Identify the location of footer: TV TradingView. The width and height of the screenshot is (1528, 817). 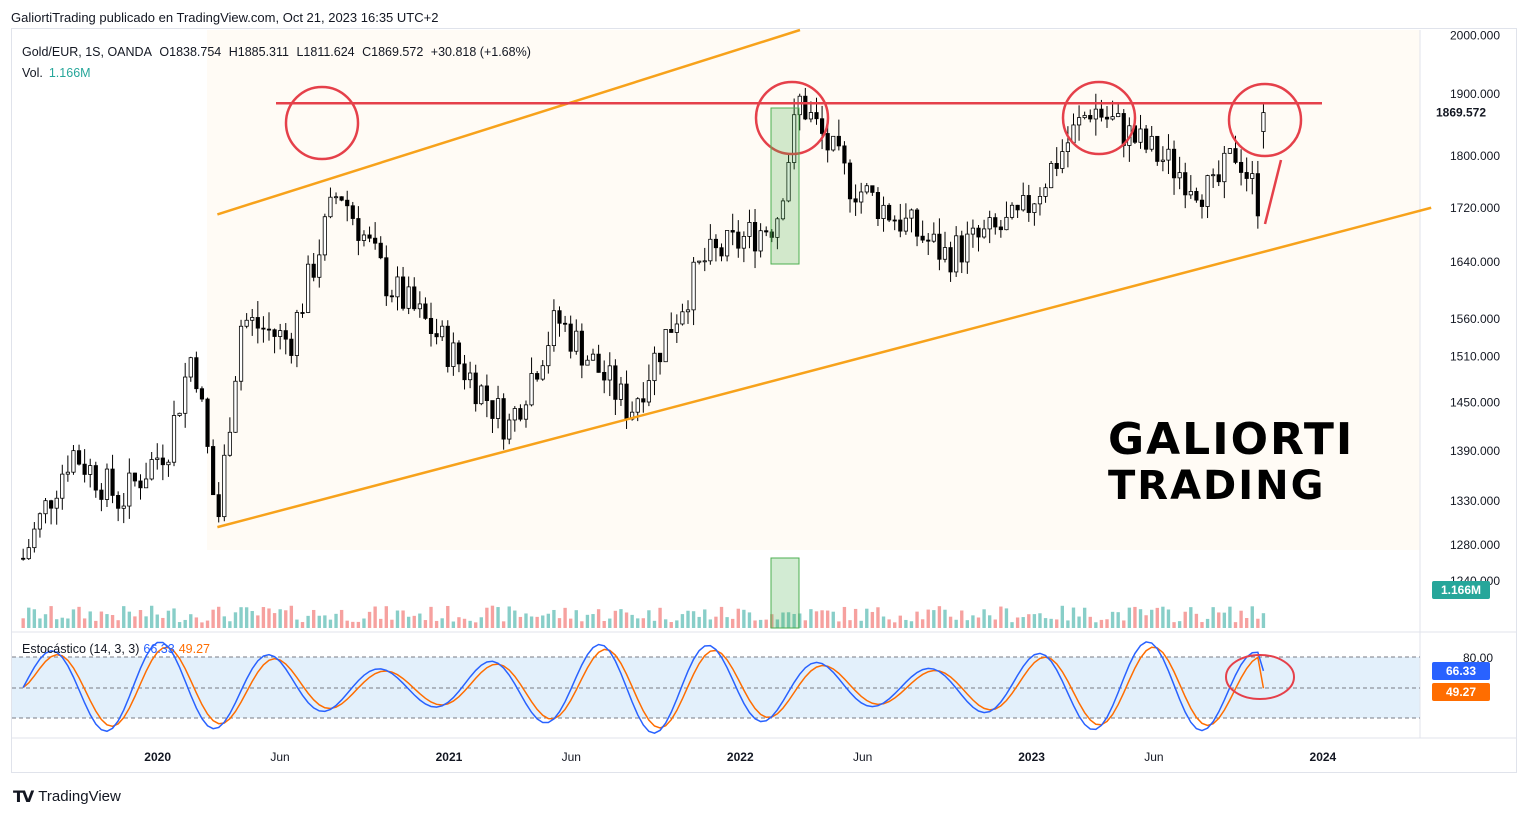
(67, 796).